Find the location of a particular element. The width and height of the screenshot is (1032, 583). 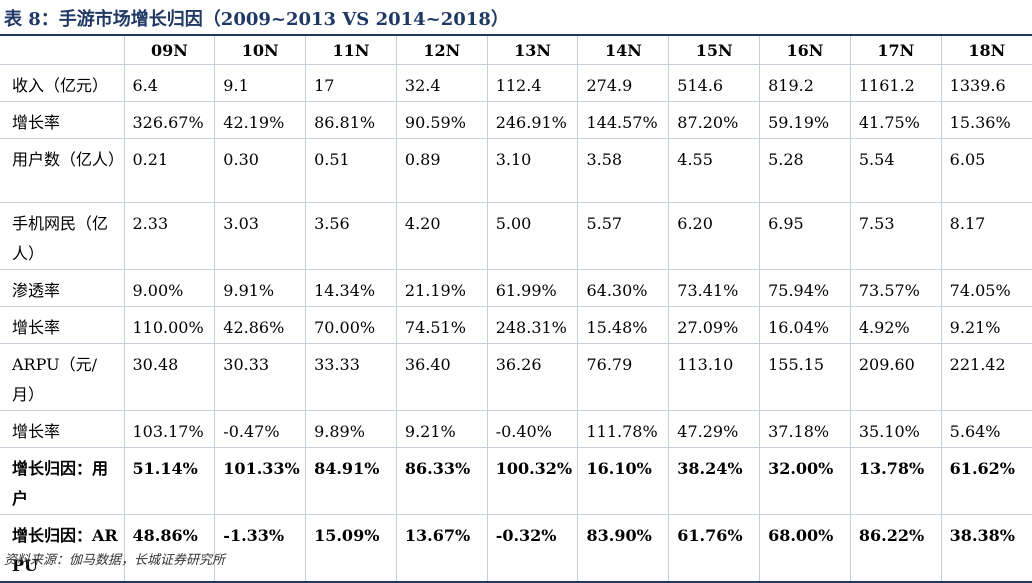

table-cell: 47.29% is located at coordinates (714, 429).